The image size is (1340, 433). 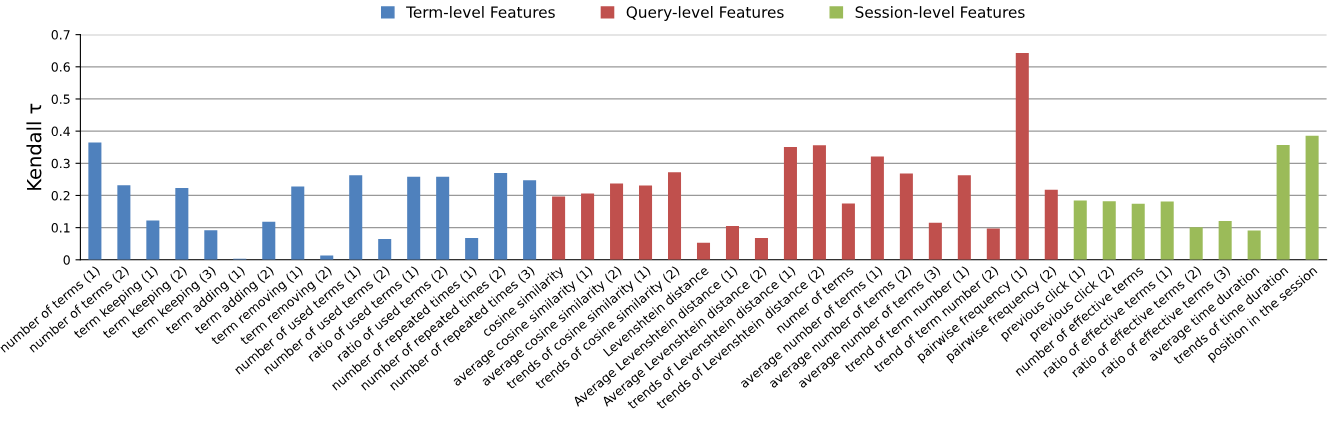 What do you see at coordinates (60, 163) in the screenshot?
I see `y-tick-label: 0.3` at bounding box center [60, 163].